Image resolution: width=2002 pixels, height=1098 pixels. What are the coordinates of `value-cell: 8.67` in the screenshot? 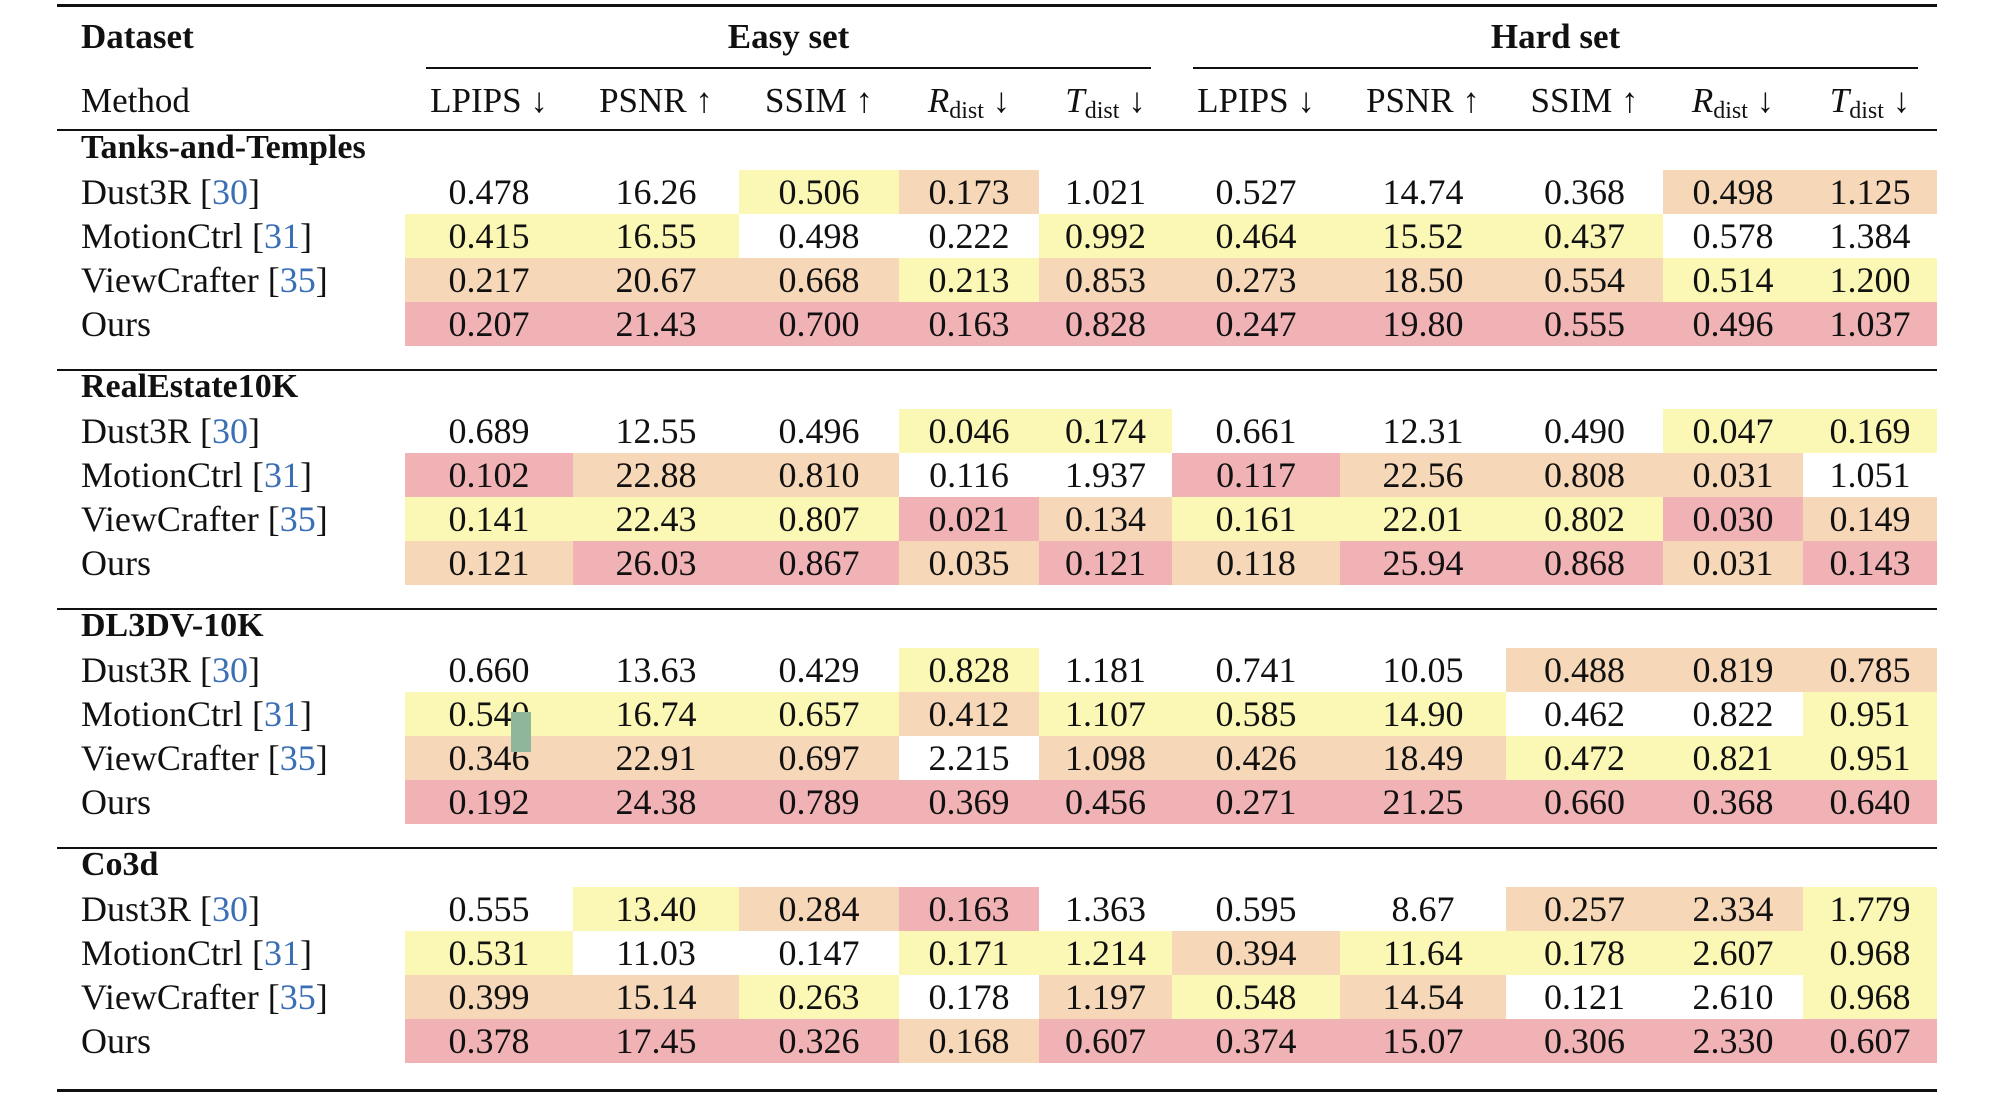 It's located at (1423, 909).